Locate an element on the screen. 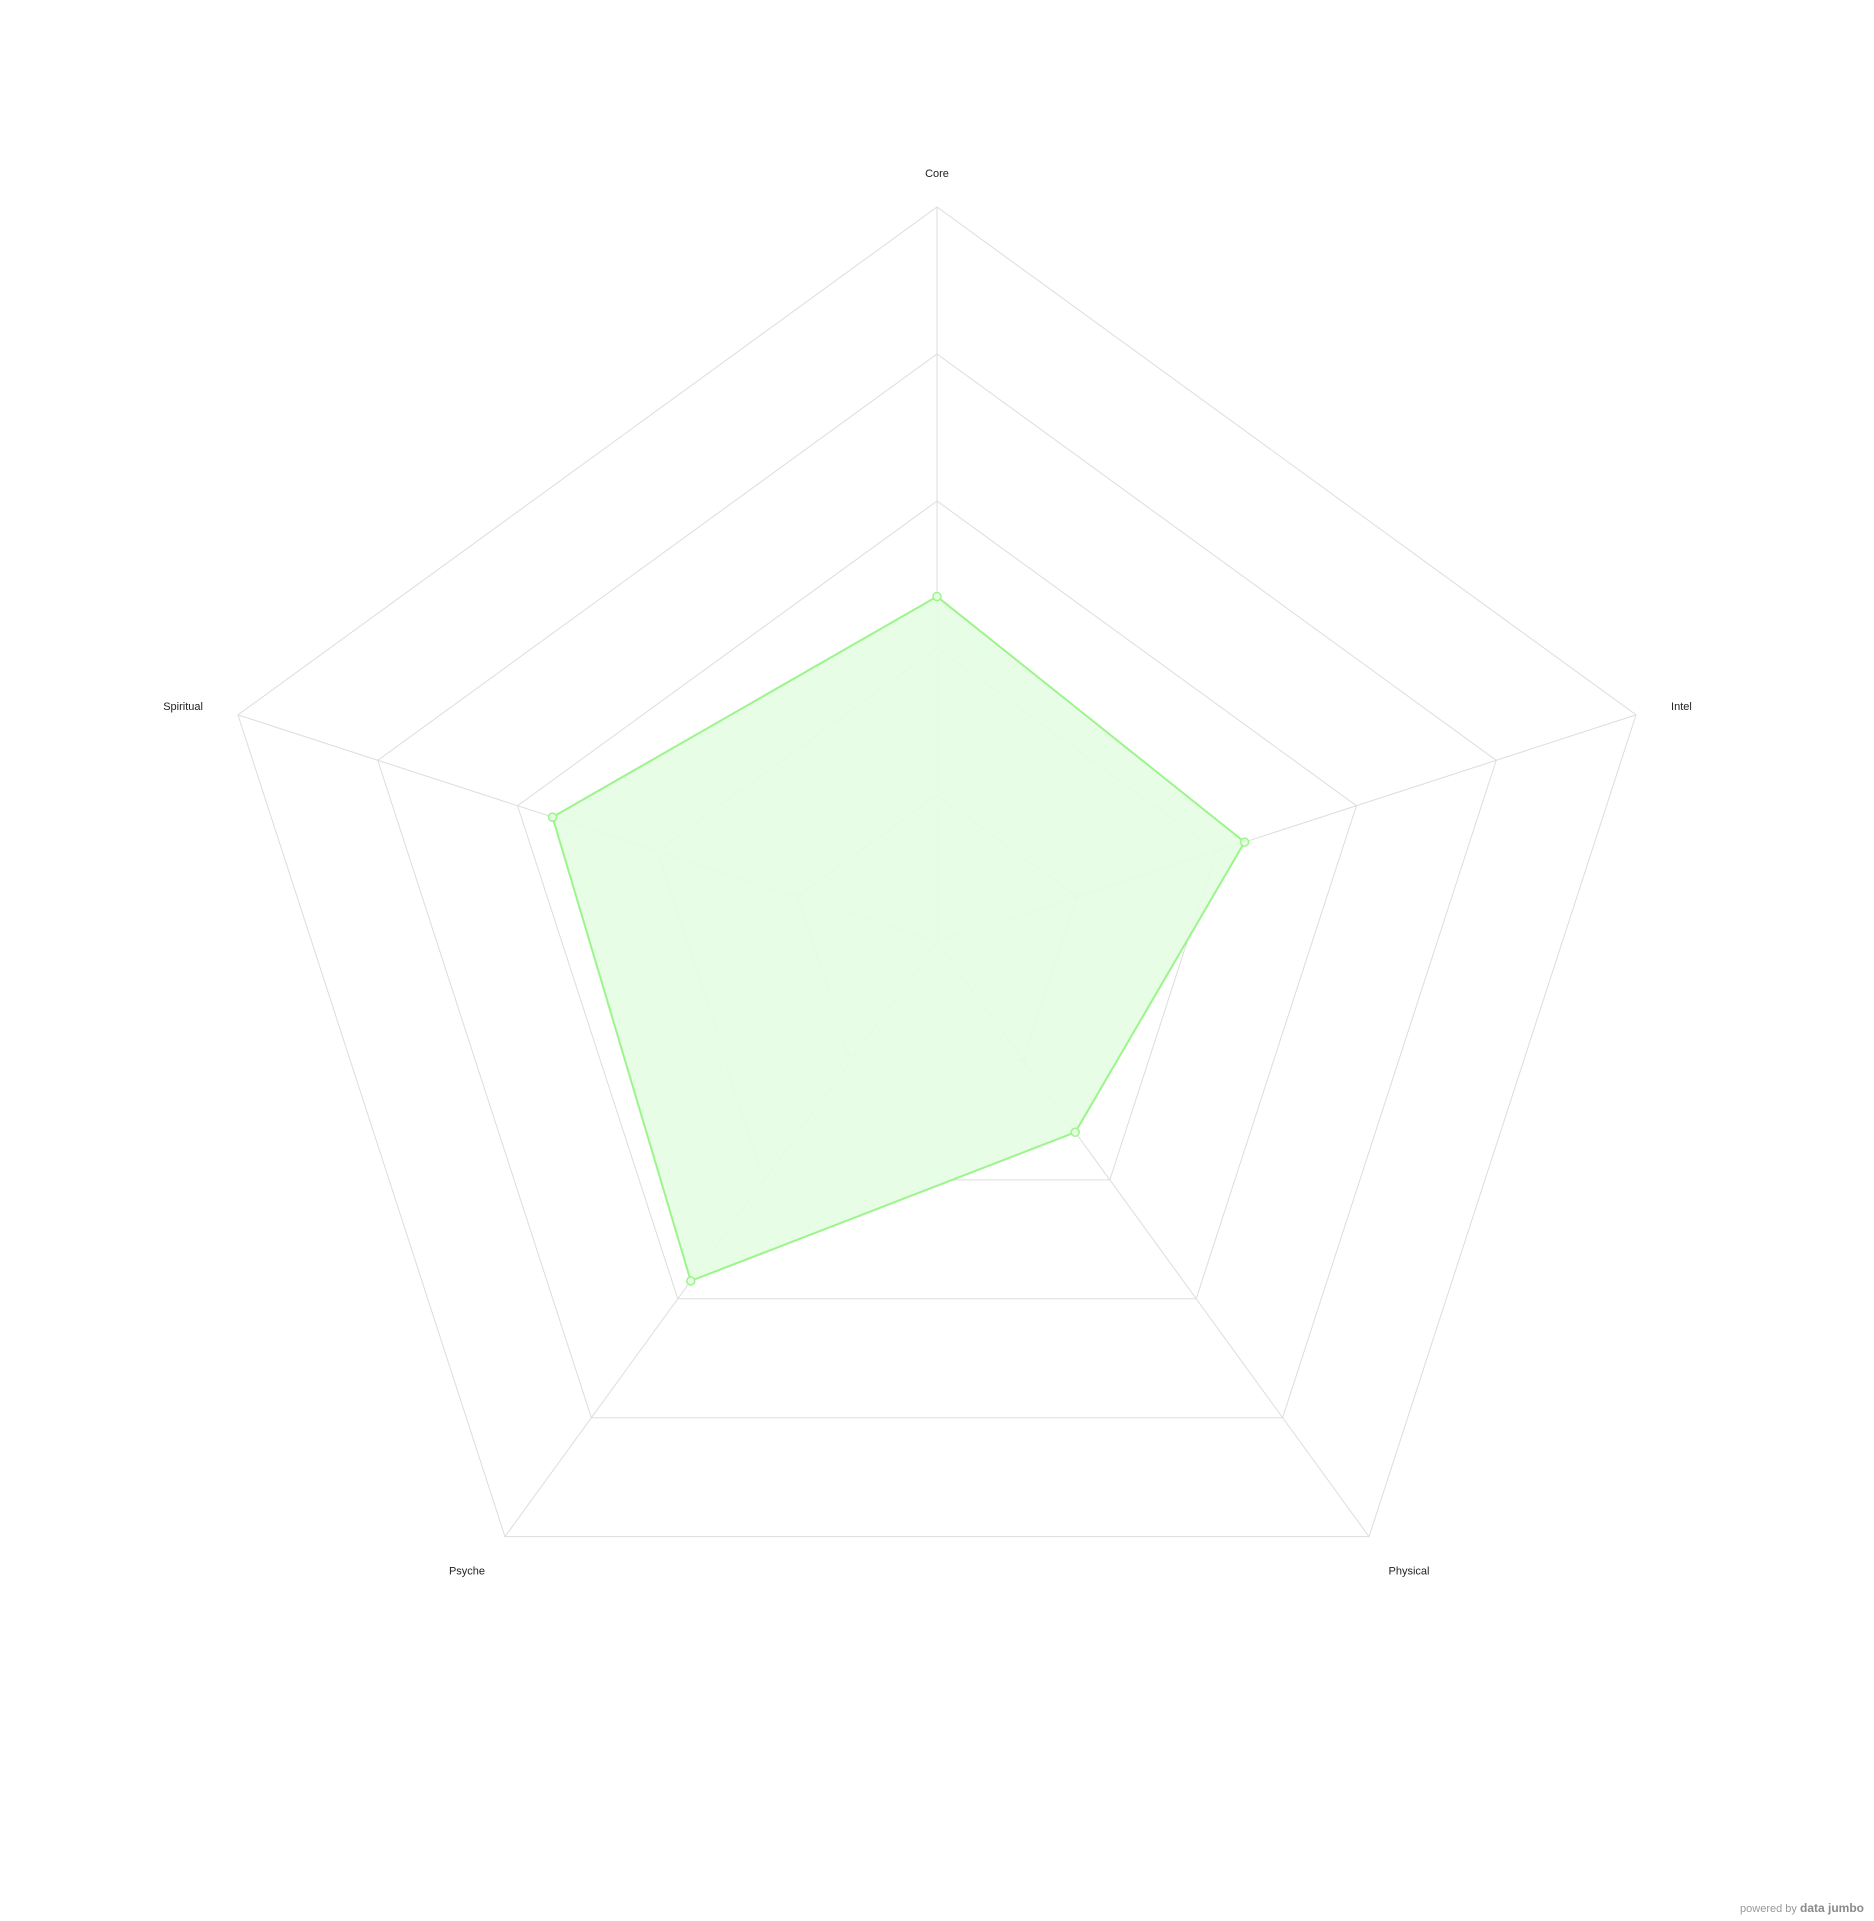 The image size is (1874, 1921). data-point-psyche is located at coordinates (690, 1281).